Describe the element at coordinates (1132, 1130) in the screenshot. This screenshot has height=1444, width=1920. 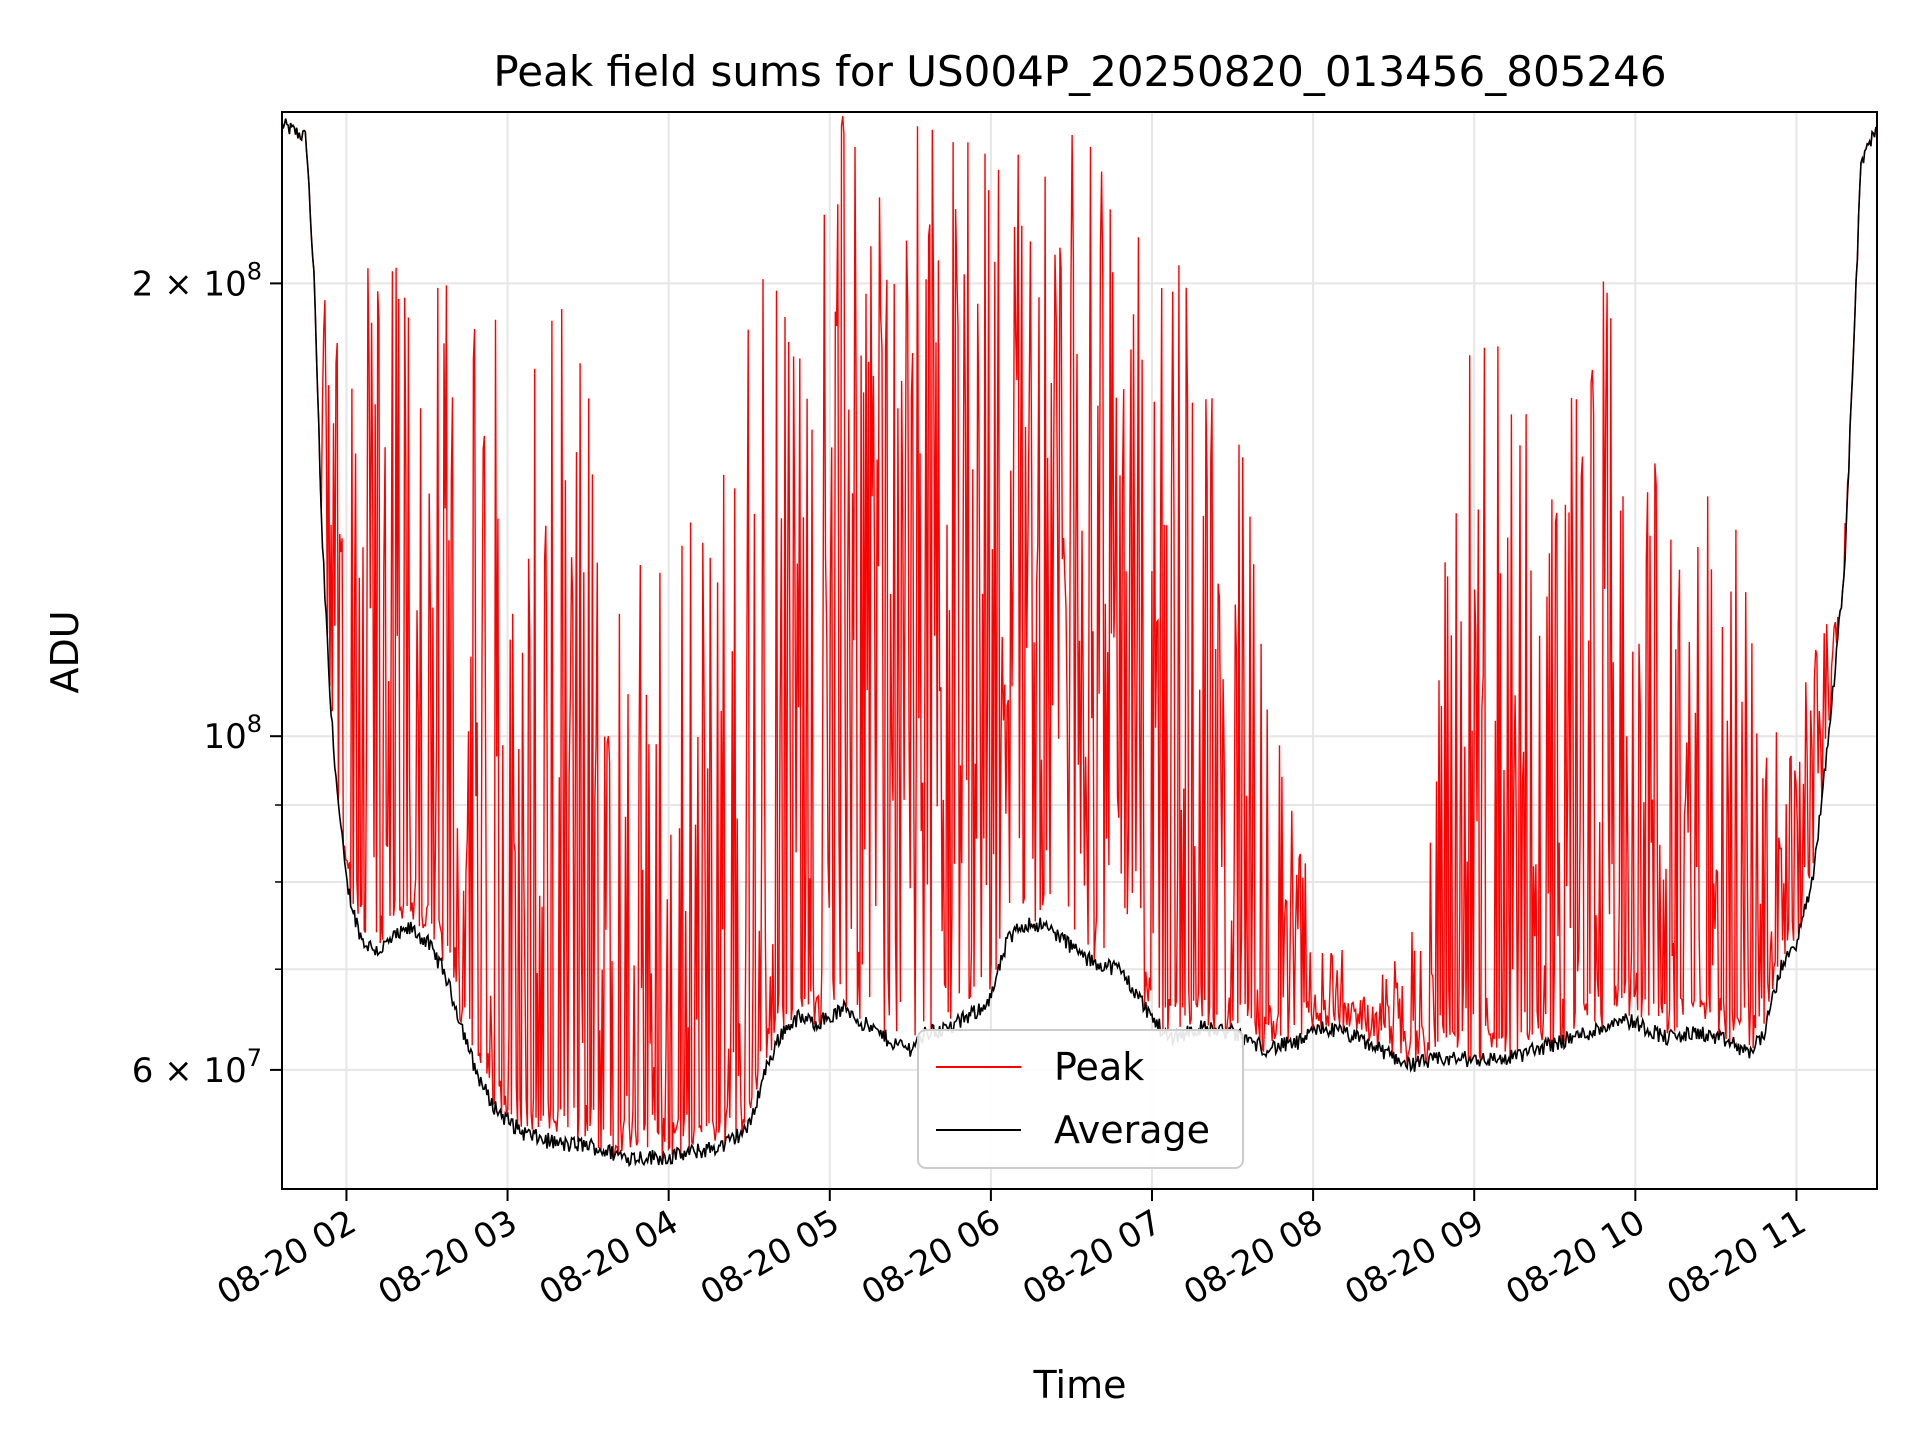
I see `legend-label-average: Average` at that location.